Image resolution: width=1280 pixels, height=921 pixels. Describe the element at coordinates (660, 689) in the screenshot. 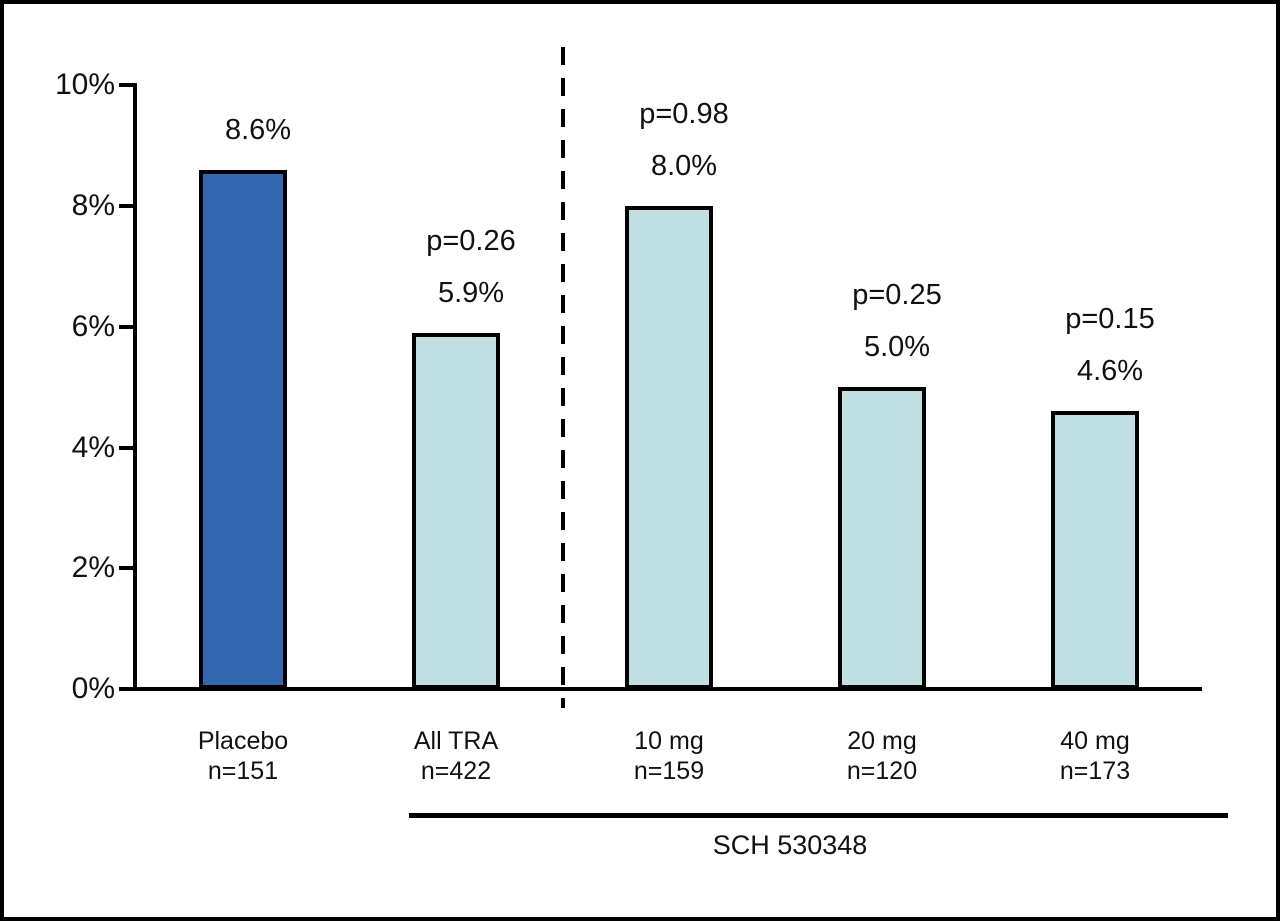

I see `x-axis-baseline` at that location.